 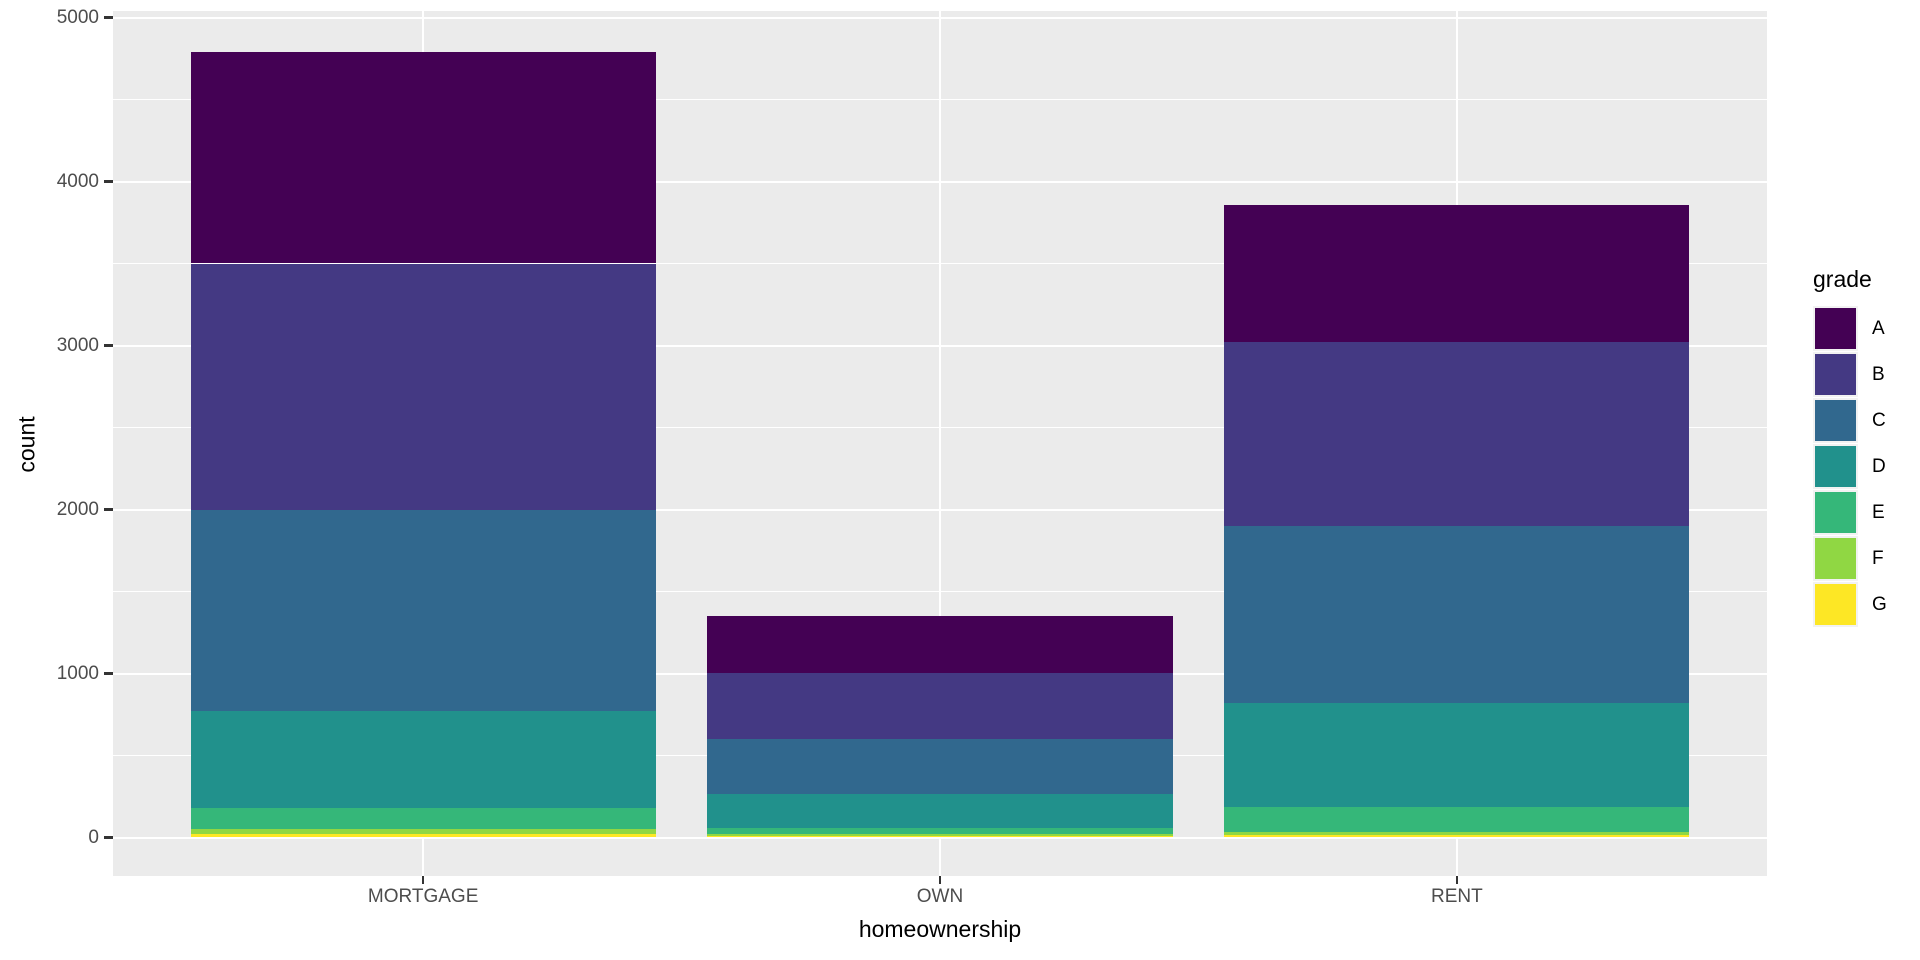 What do you see at coordinates (1457, 755) in the screenshot?
I see `bar-rent-segment-D` at bounding box center [1457, 755].